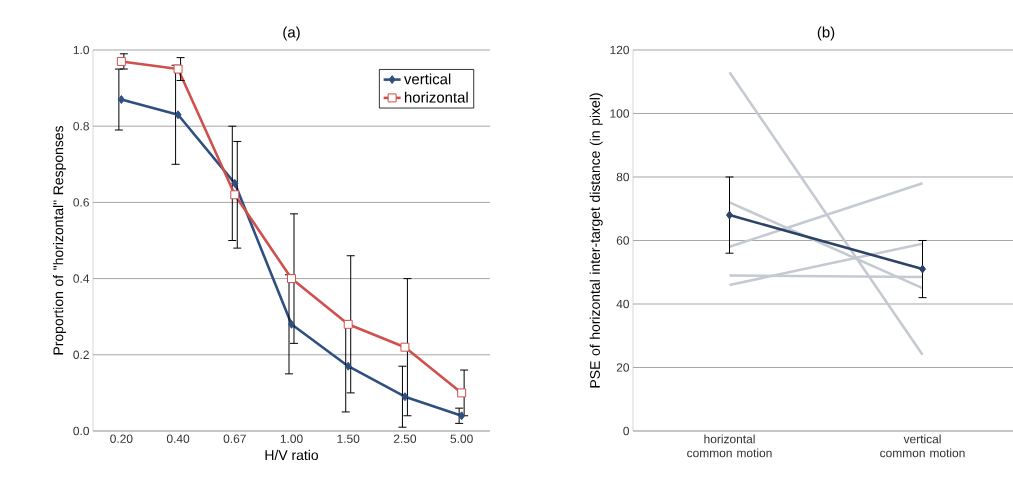 This screenshot has height=500, width=1013. Describe the element at coordinates (623, 367) in the screenshot. I see `y-tick-label: 20` at that location.